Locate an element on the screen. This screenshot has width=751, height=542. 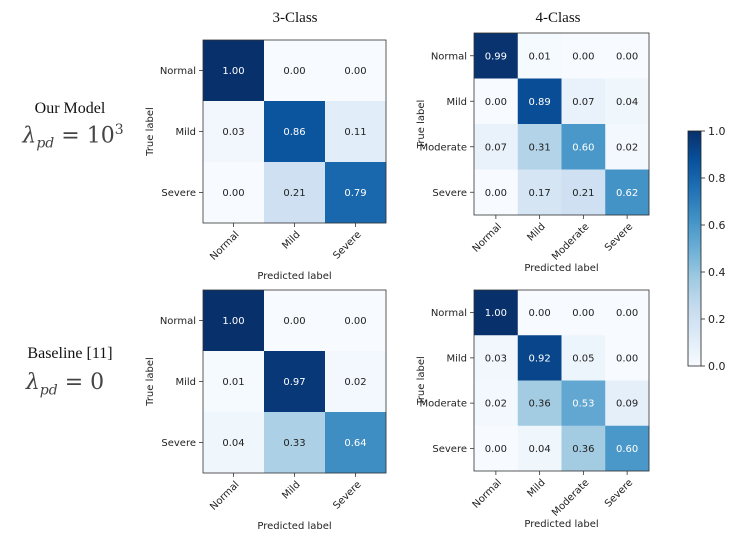
cell-value-label: 1.00 is located at coordinates (233, 321).